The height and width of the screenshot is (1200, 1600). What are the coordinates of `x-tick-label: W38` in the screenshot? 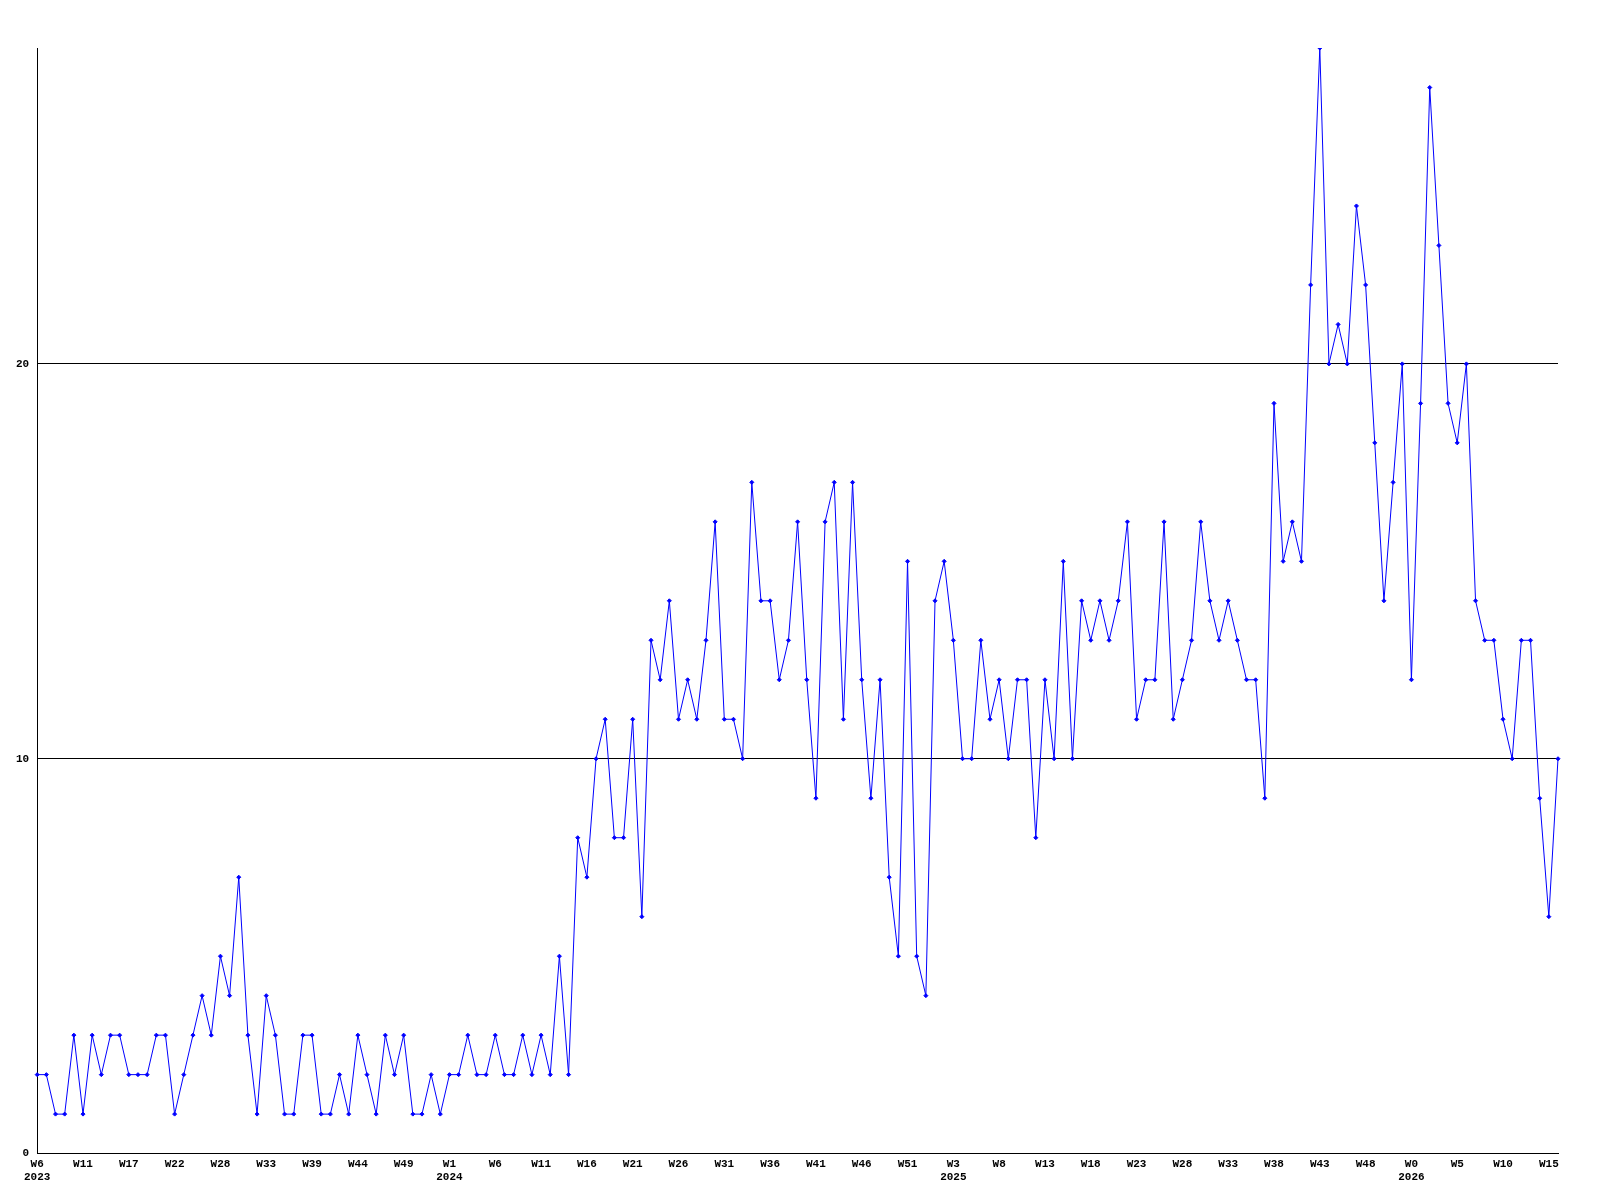 It's located at (1274, 1163).